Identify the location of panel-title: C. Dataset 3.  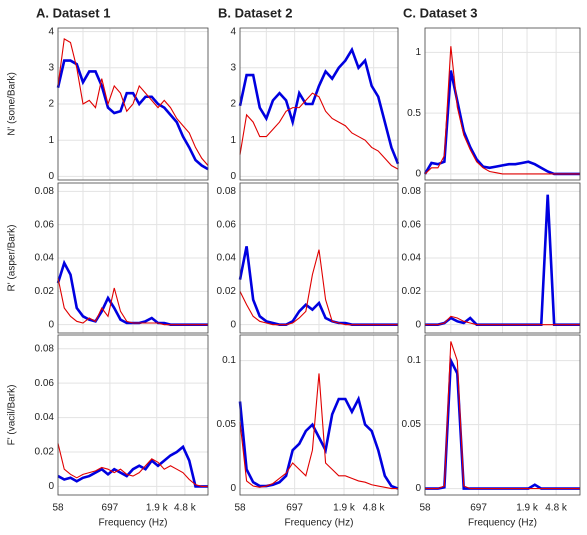
(440, 12).